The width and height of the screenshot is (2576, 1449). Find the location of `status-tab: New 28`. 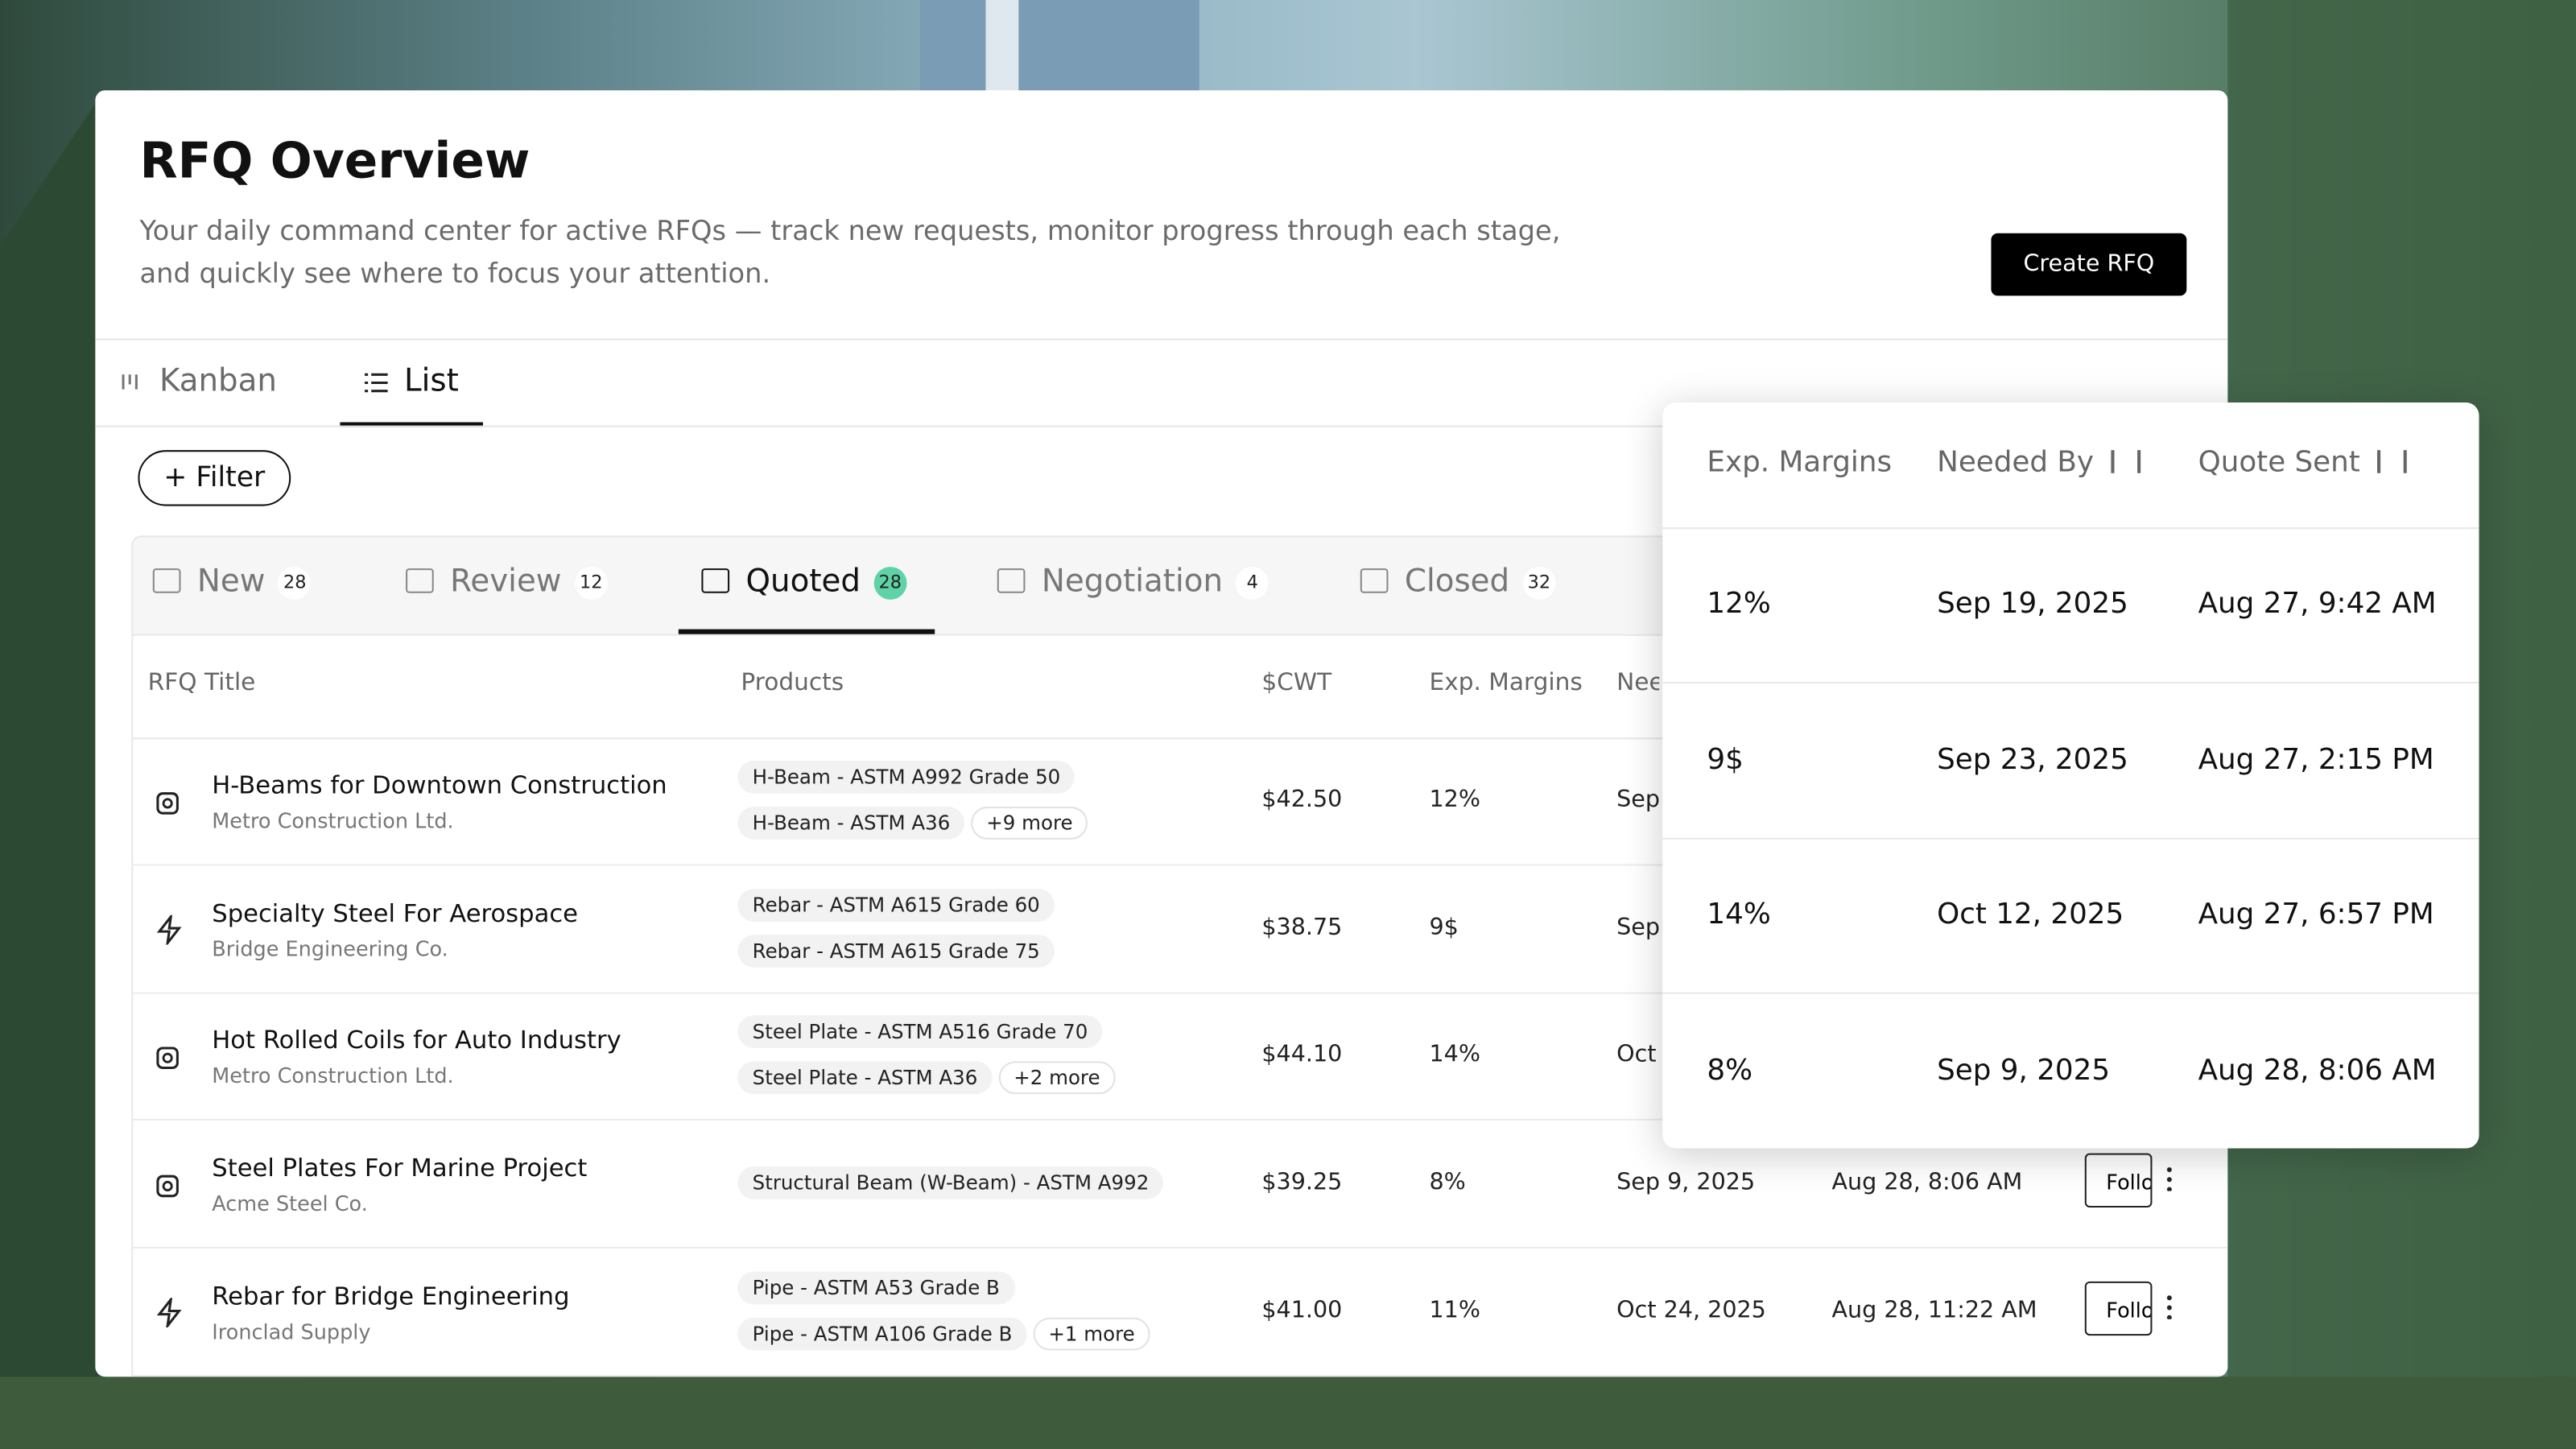

status-tab: New 28 is located at coordinates (232, 581).